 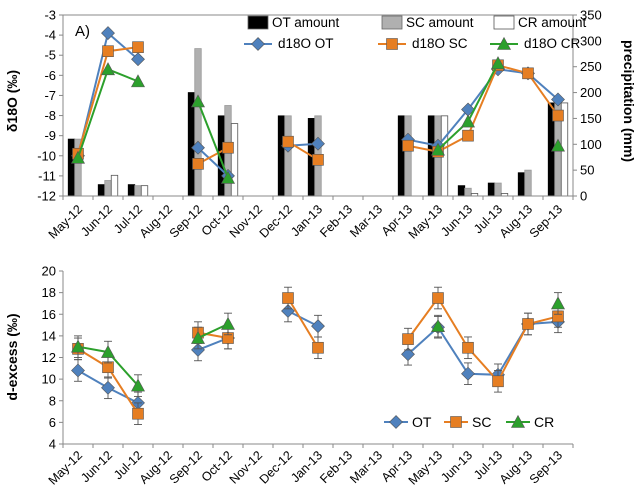 What do you see at coordinates (246, 467) in the screenshot?
I see `x-tick-label: Nov-12` at bounding box center [246, 467].